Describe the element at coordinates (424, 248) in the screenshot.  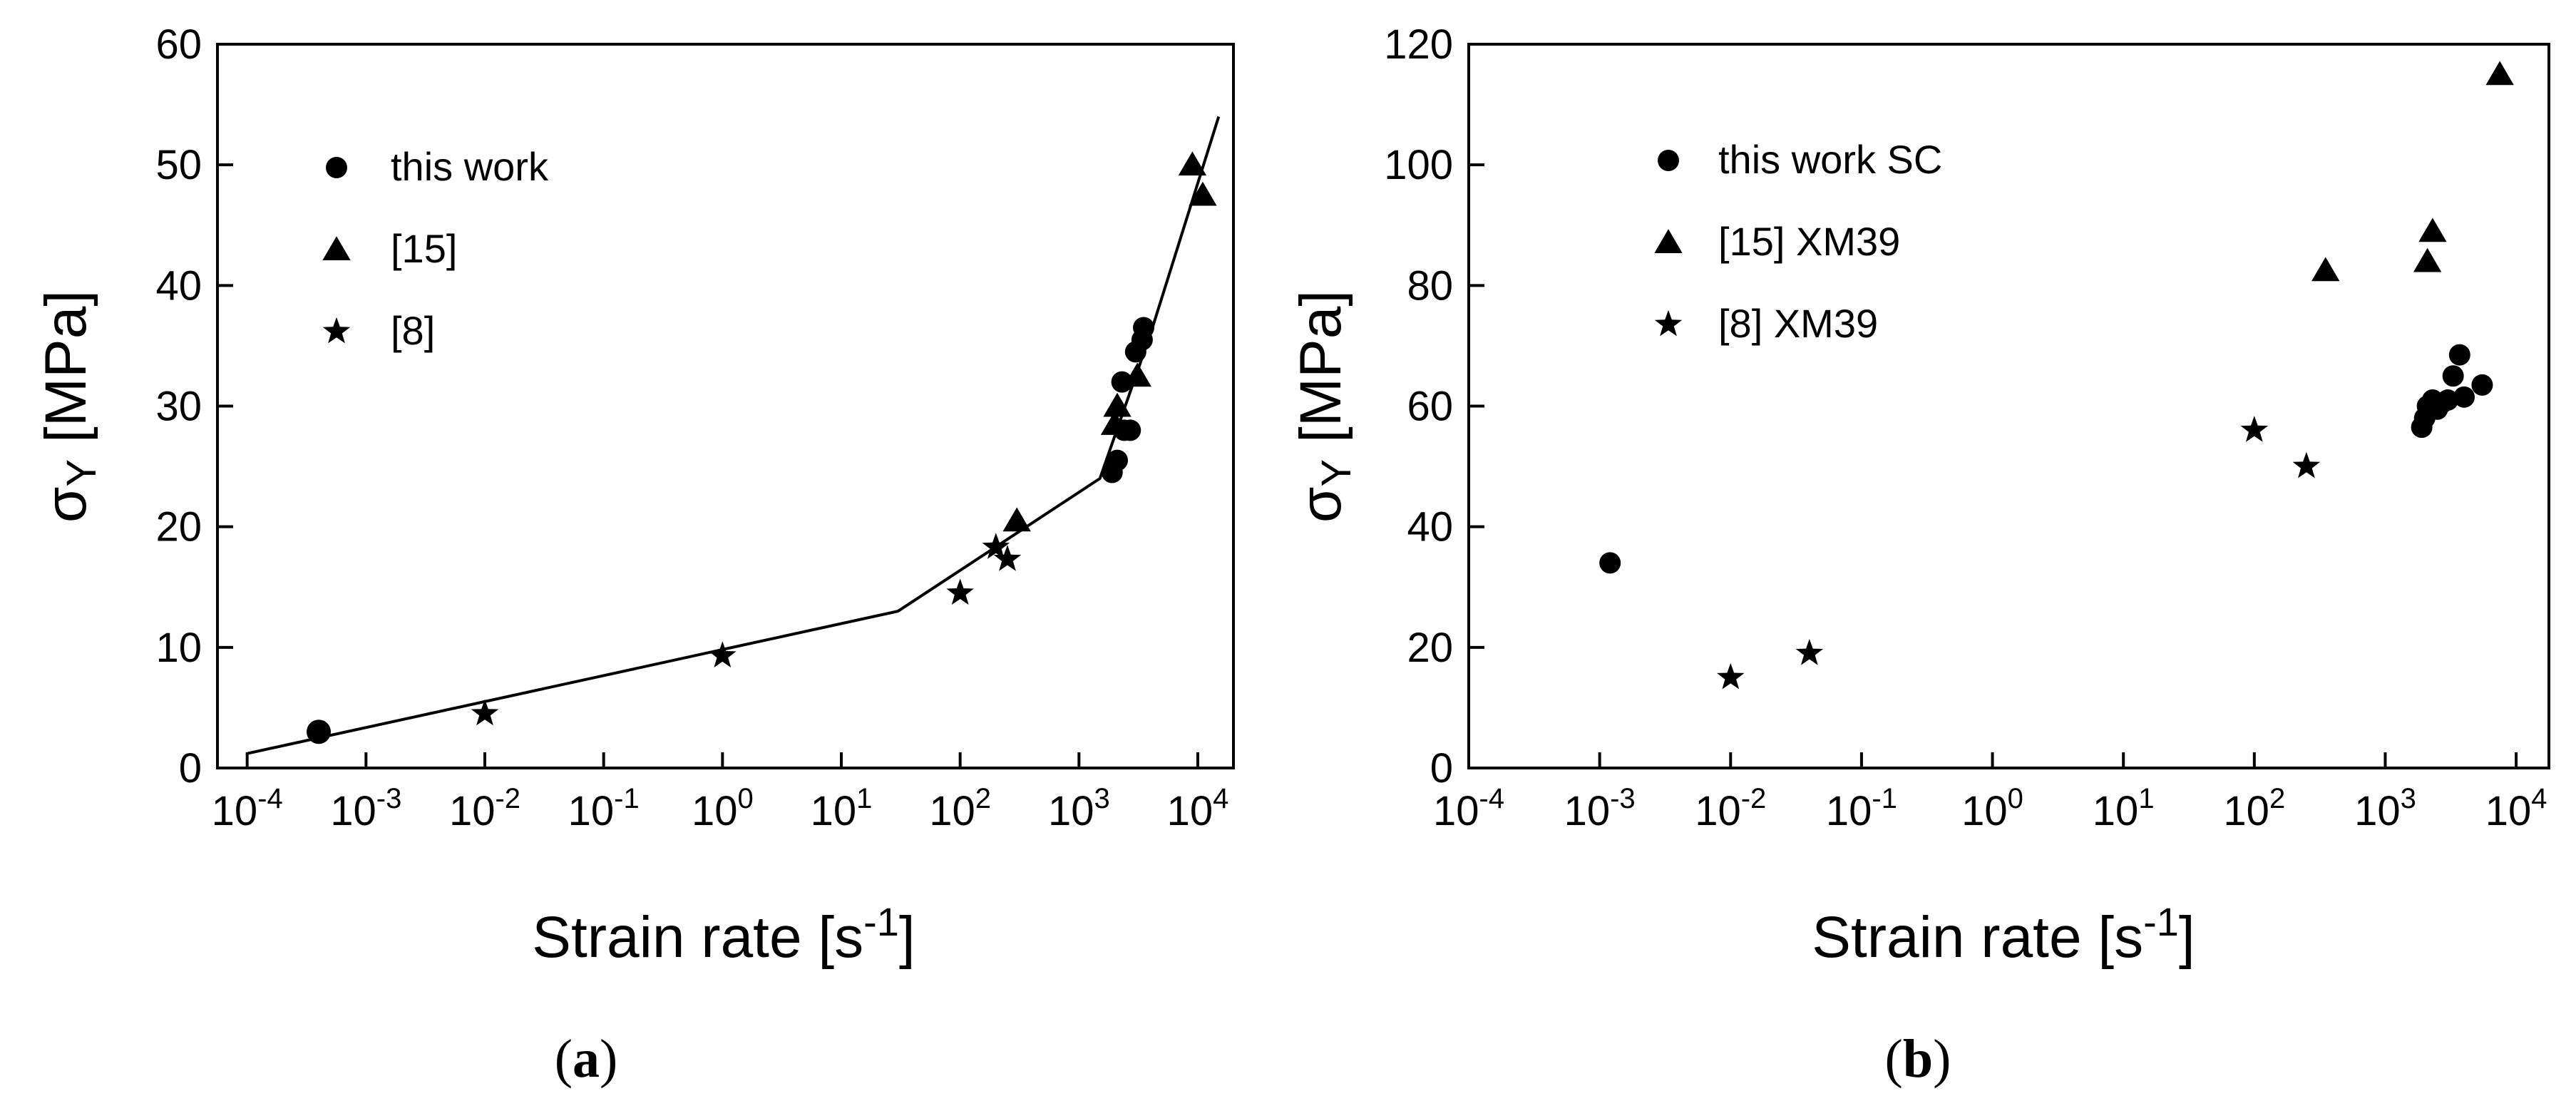
I see `legend-label: [15]` at that location.